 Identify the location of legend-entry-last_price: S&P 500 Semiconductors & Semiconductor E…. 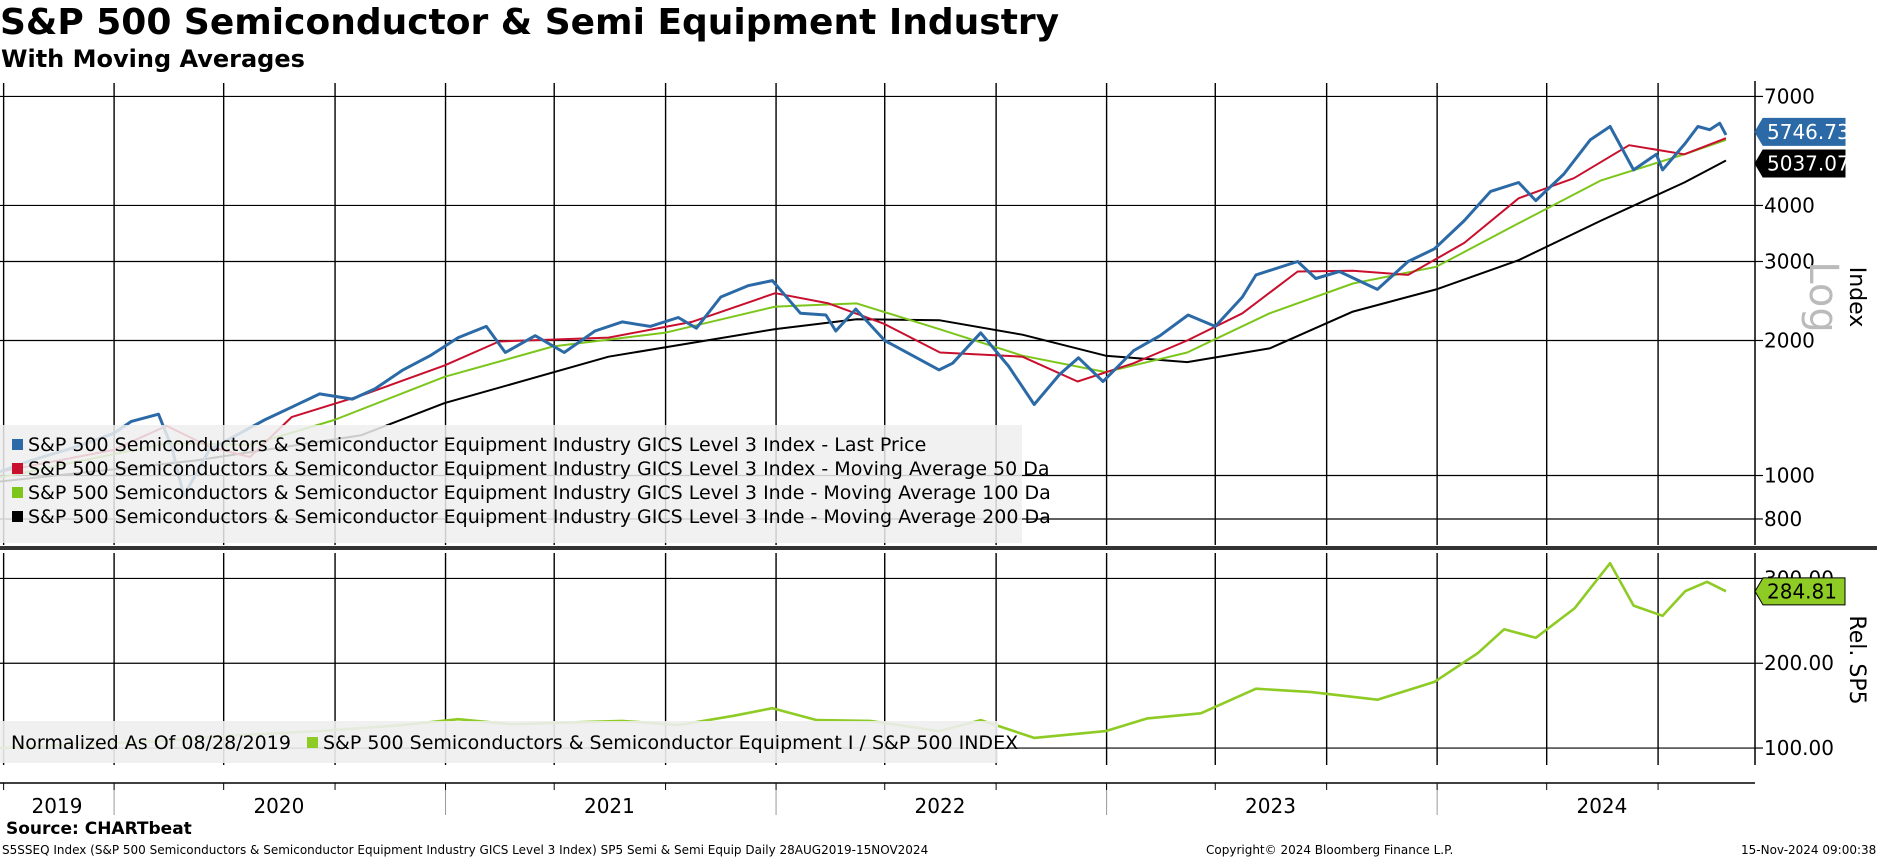
(477, 445).